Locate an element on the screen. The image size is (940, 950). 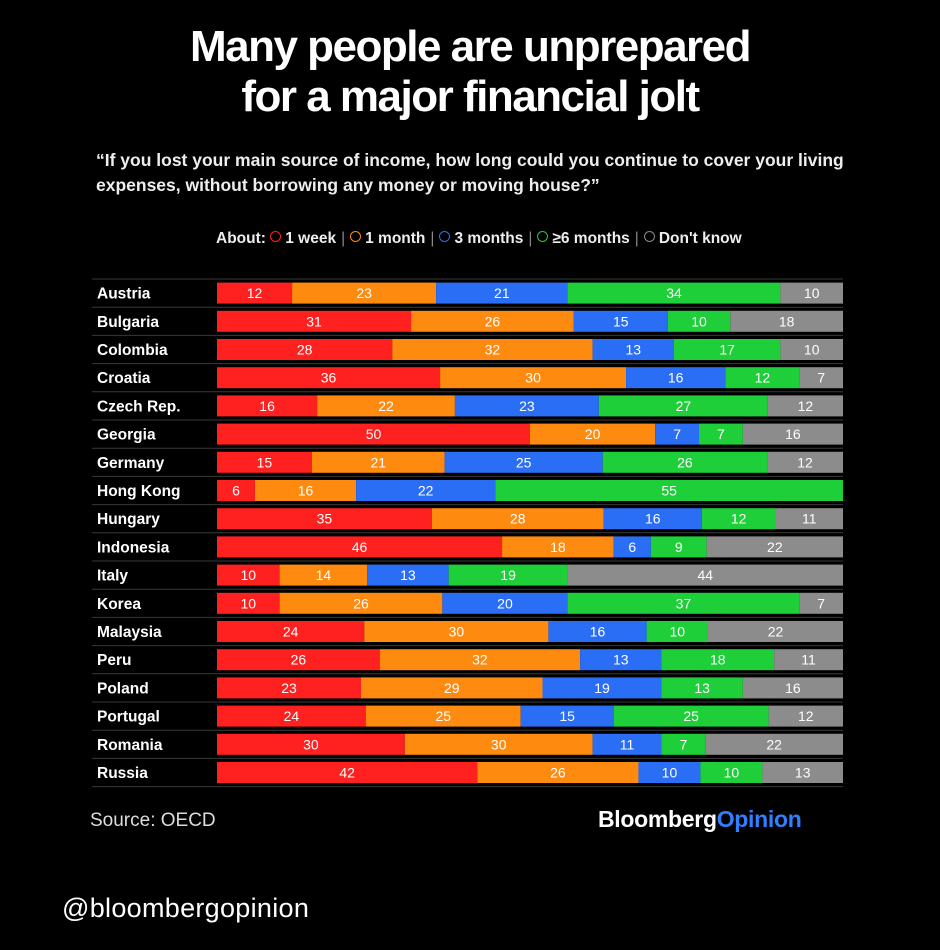
bar-segment-bulgaria-1-month is located at coordinates (492, 321).